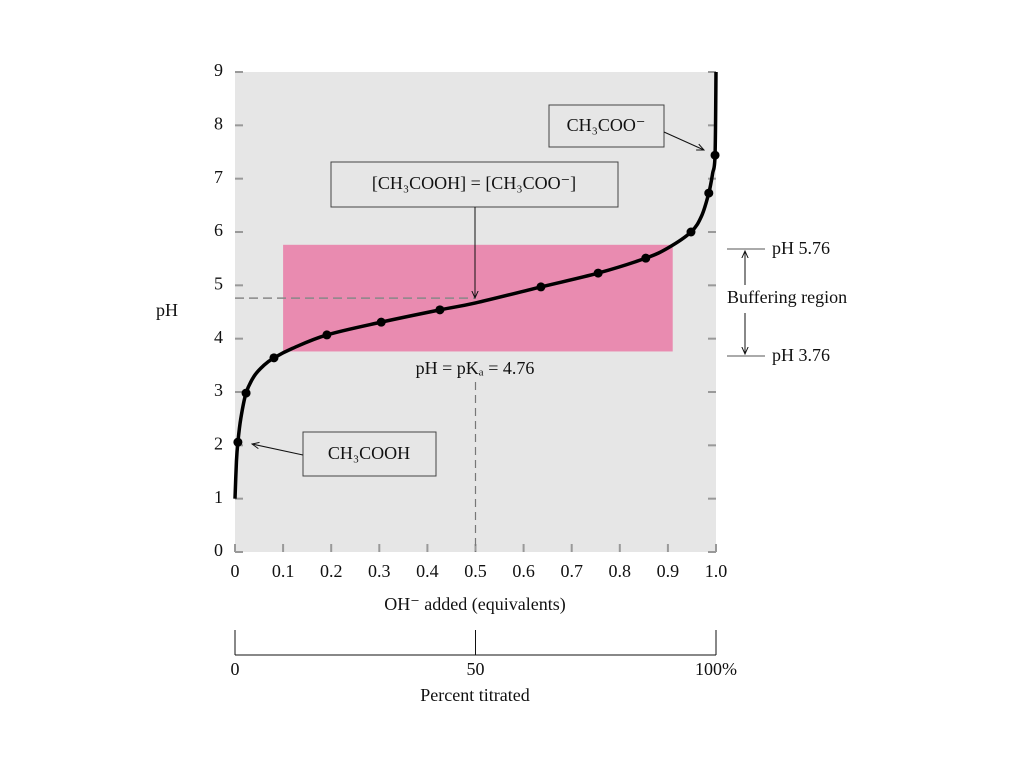 Image resolution: width=1024 pixels, height=768 pixels. Describe the element at coordinates (218, 123) in the screenshot. I see `y-tick-label: 8` at that location.